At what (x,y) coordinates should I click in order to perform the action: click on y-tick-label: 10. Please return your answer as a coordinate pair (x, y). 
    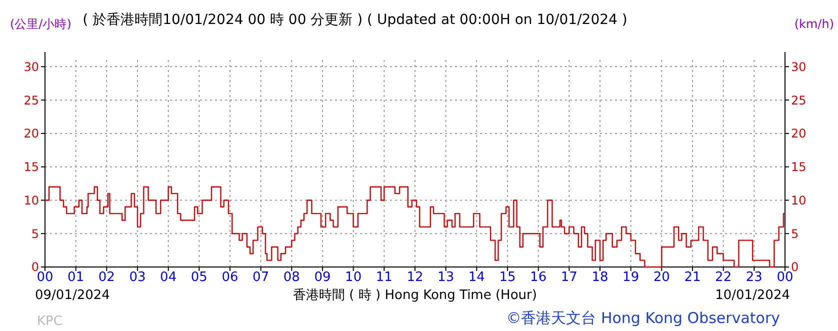
    Looking at the image, I should click on (31, 200).